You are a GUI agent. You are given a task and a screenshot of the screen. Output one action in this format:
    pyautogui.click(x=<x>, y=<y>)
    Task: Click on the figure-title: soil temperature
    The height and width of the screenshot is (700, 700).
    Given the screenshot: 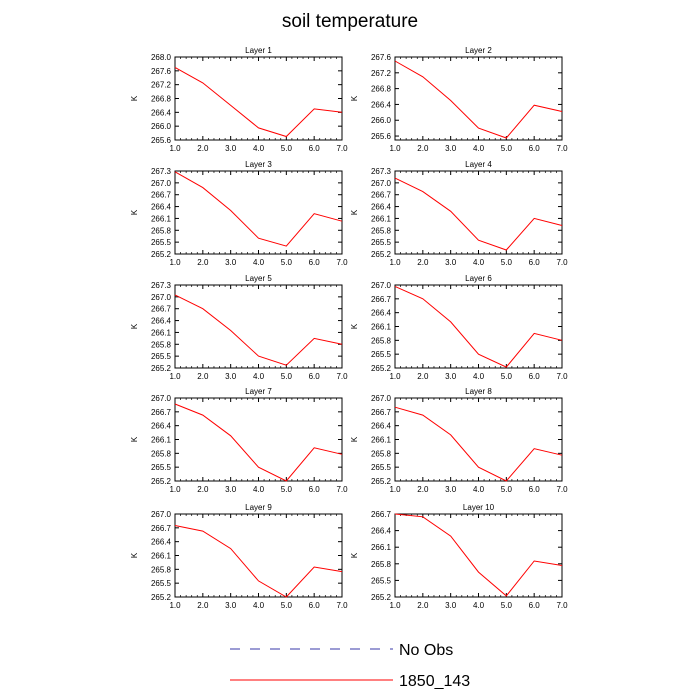 What is the action you would take?
    pyautogui.click(x=350, y=21)
    